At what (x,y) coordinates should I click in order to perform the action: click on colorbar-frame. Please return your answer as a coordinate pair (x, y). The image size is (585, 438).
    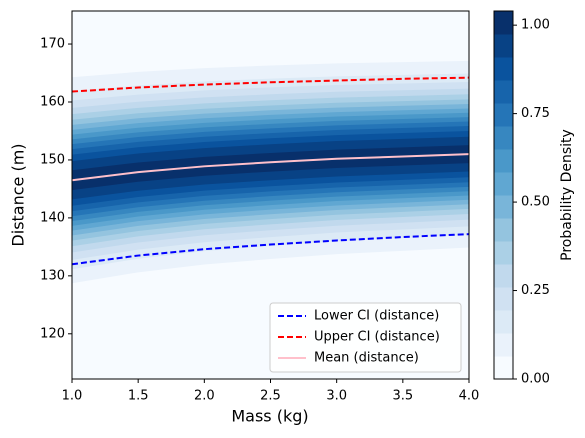
    Looking at the image, I should click on (503, 195).